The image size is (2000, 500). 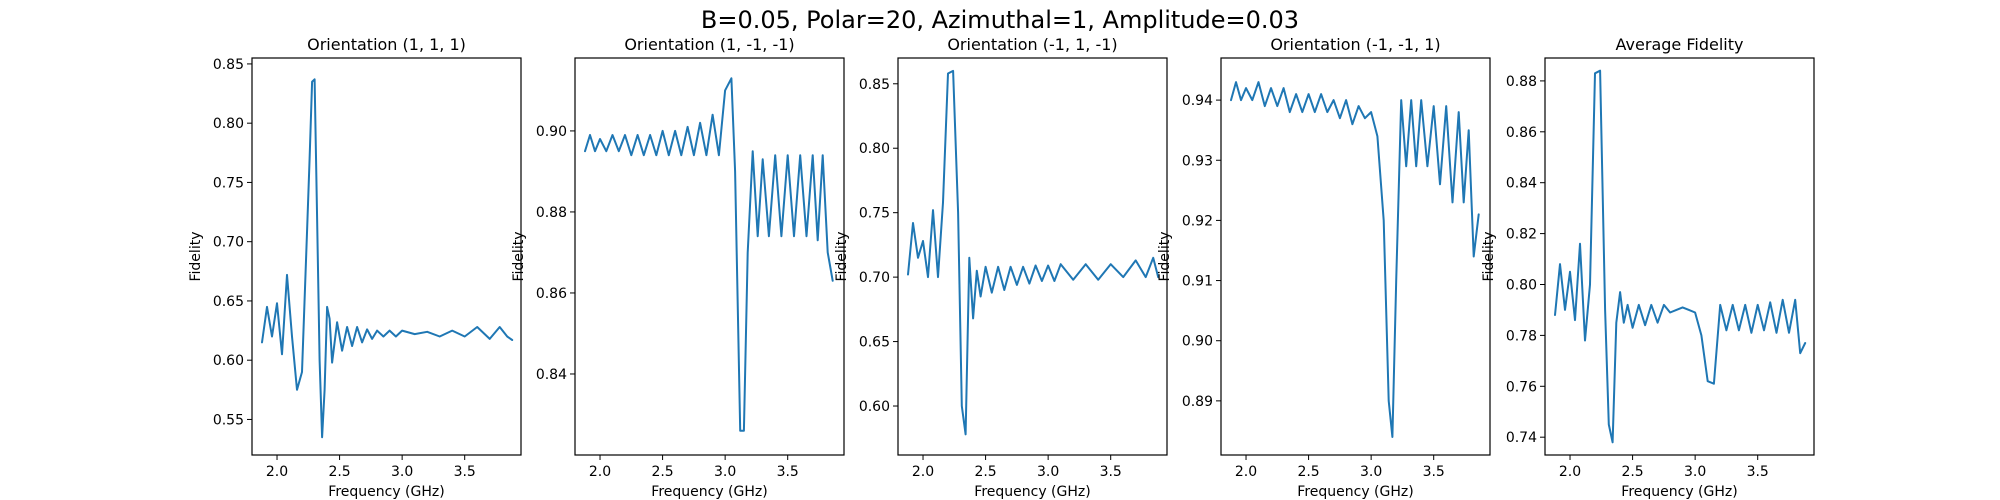 What do you see at coordinates (1197, 282) in the screenshot?
I see `y-tick-label: 0.91` at bounding box center [1197, 282].